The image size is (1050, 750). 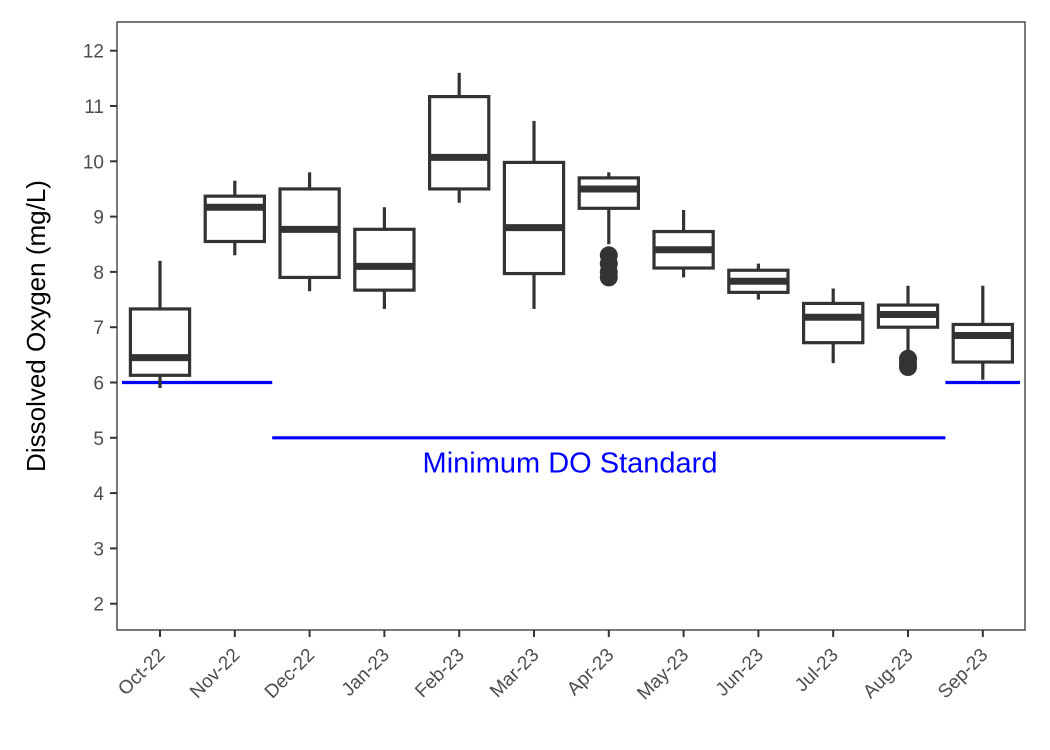 What do you see at coordinates (98, 384) in the screenshot?
I see `y-tick-label: 6` at bounding box center [98, 384].